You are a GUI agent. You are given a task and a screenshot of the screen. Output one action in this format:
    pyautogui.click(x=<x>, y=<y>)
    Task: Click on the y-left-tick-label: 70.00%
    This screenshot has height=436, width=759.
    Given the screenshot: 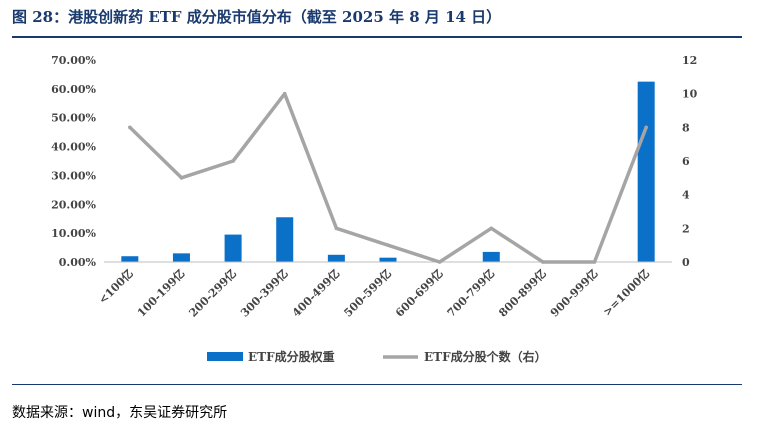 What is the action you would take?
    pyautogui.click(x=73, y=60)
    